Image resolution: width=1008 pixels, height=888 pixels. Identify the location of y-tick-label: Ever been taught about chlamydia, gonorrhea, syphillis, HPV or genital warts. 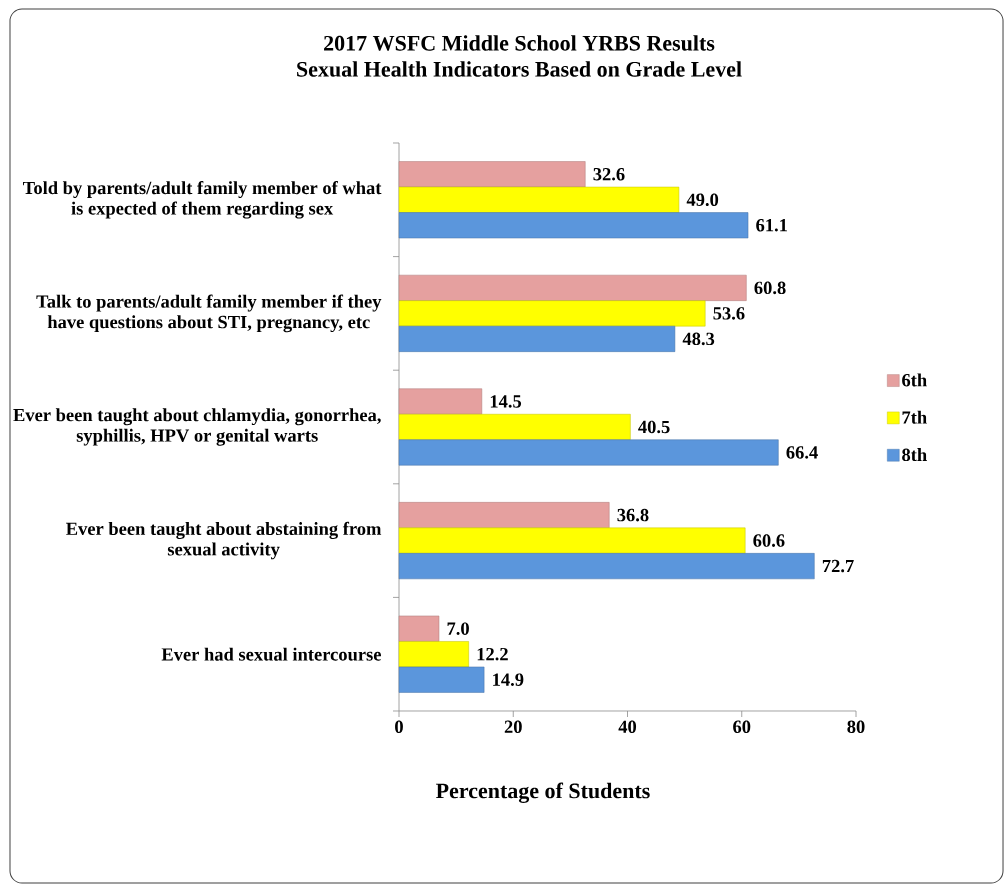
(197, 427).